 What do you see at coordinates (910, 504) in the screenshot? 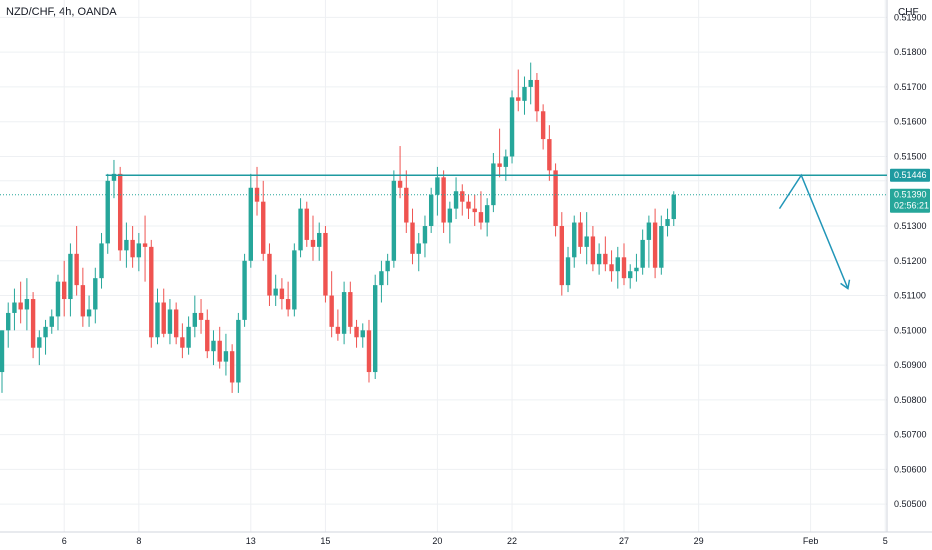
I see `price-tick-label: 0.50500` at bounding box center [910, 504].